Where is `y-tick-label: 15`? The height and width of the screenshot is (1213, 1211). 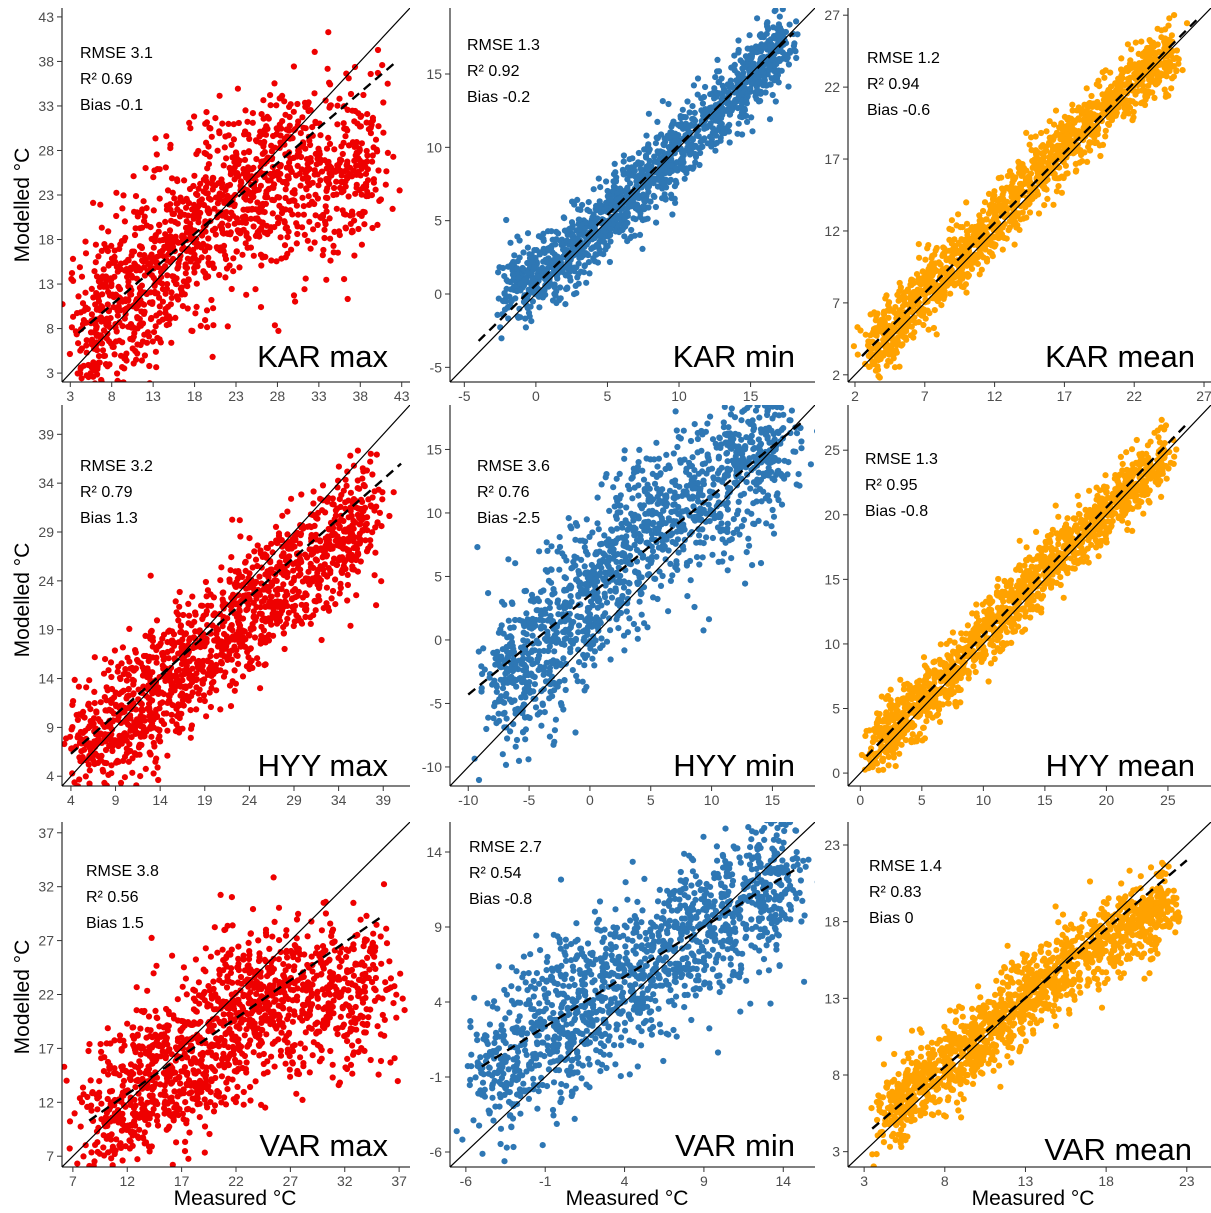 y-tick-label: 15 is located at coordinates (434, 74).